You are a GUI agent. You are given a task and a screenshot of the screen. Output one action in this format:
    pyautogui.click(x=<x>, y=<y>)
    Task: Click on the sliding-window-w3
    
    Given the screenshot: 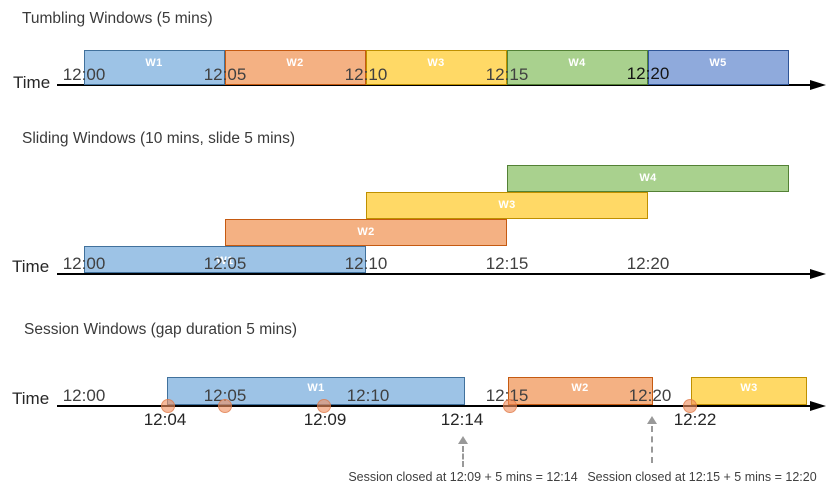 What is the action you would take?
    pyautogui.click(x=507, y=205)
    